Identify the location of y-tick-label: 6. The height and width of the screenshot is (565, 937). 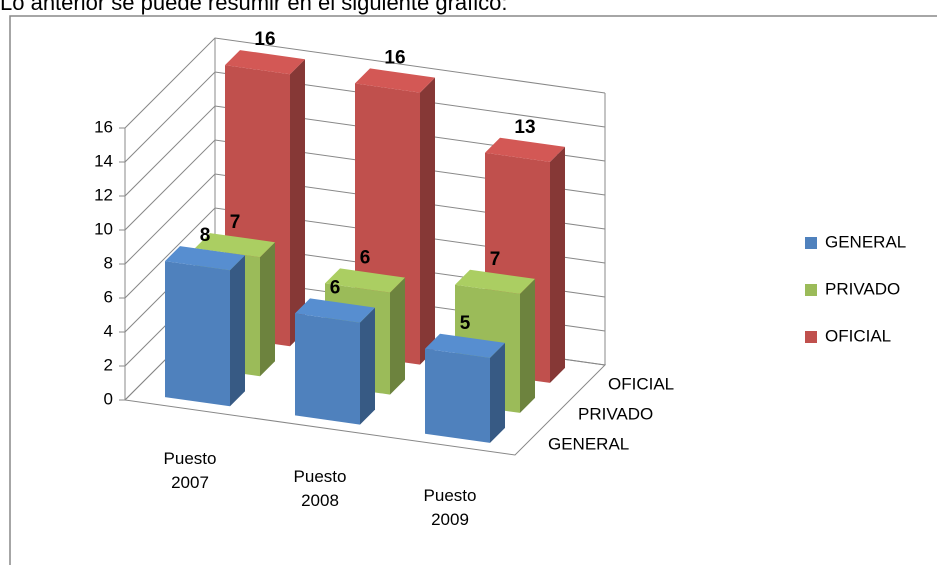
(108, 296).